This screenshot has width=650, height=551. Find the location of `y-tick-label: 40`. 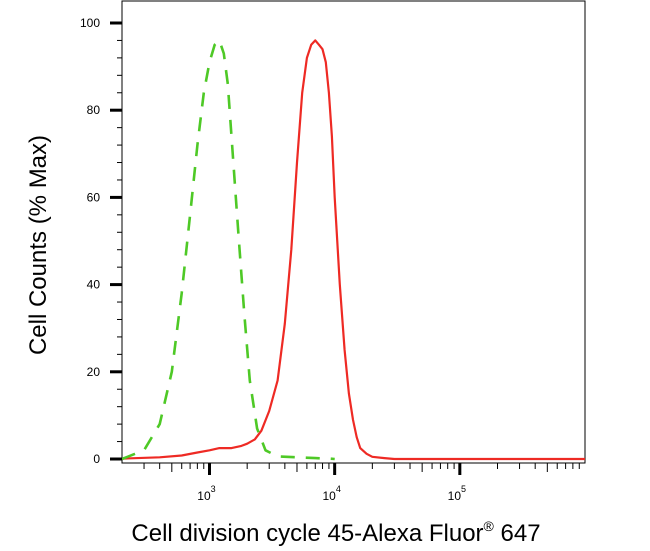

y-tick-label: 40 is located at coordinates (94, 285).